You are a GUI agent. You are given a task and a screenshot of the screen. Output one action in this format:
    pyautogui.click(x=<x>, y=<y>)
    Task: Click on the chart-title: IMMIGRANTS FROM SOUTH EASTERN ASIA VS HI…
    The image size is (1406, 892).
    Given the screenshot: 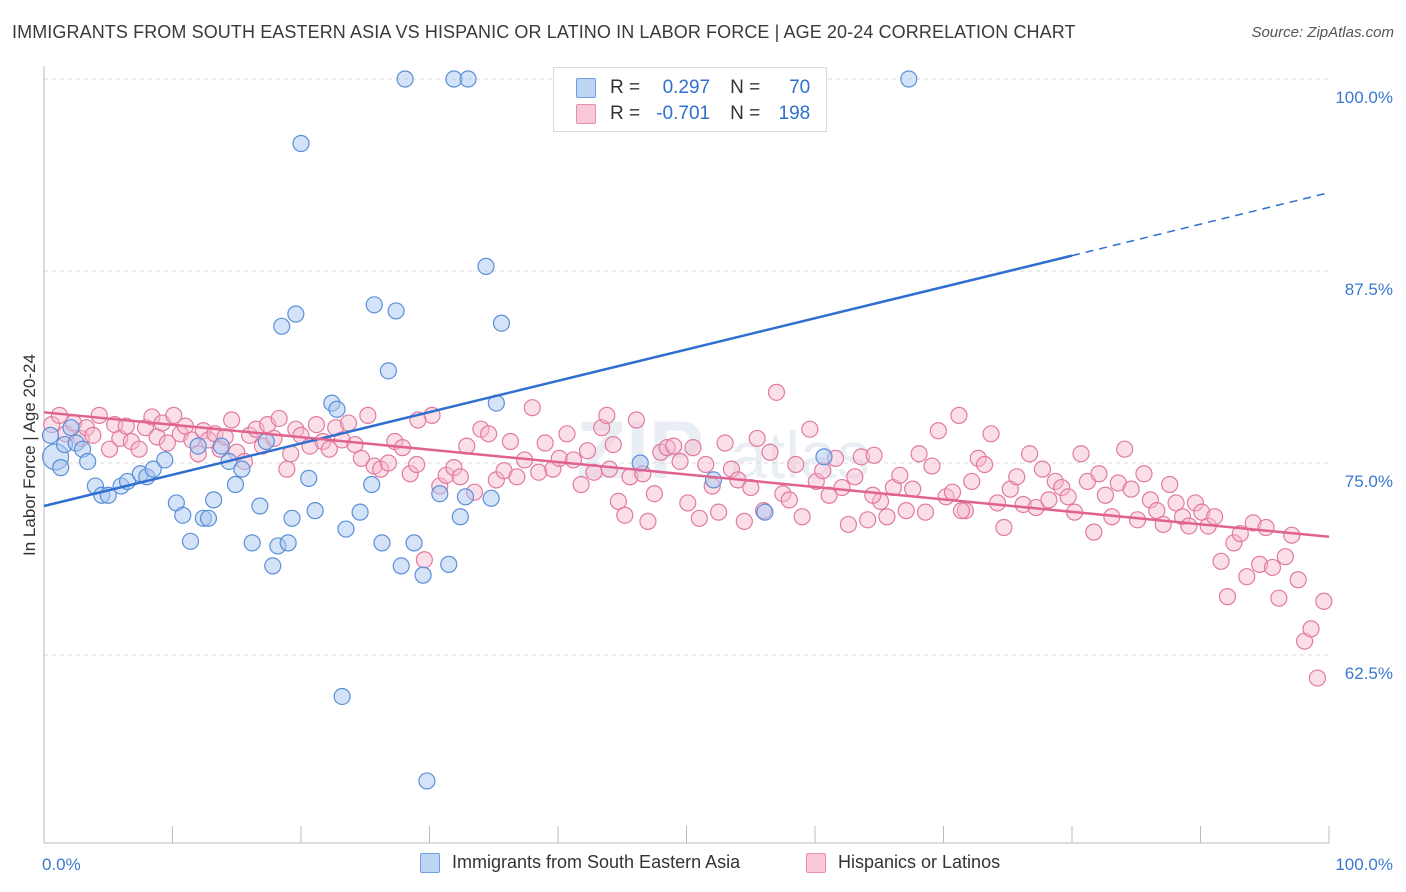 What is the action you would take?
    pyautogui.click(x=544, y=32)
    